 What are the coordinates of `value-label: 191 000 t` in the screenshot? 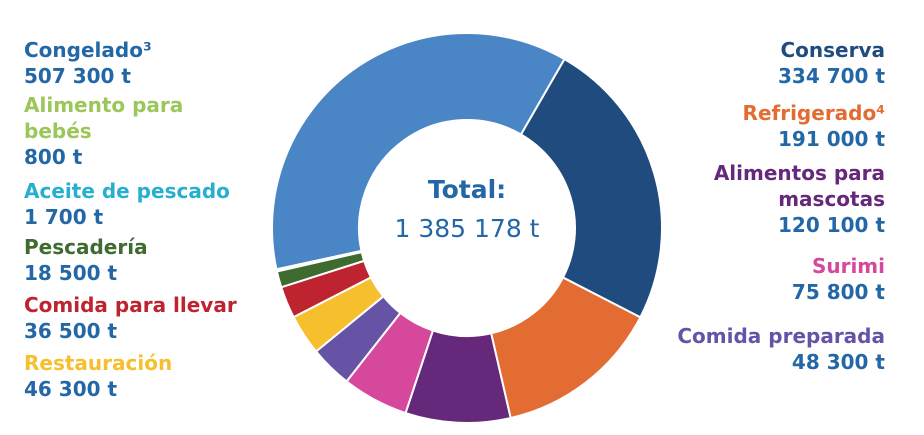 It's located at (831, 139).